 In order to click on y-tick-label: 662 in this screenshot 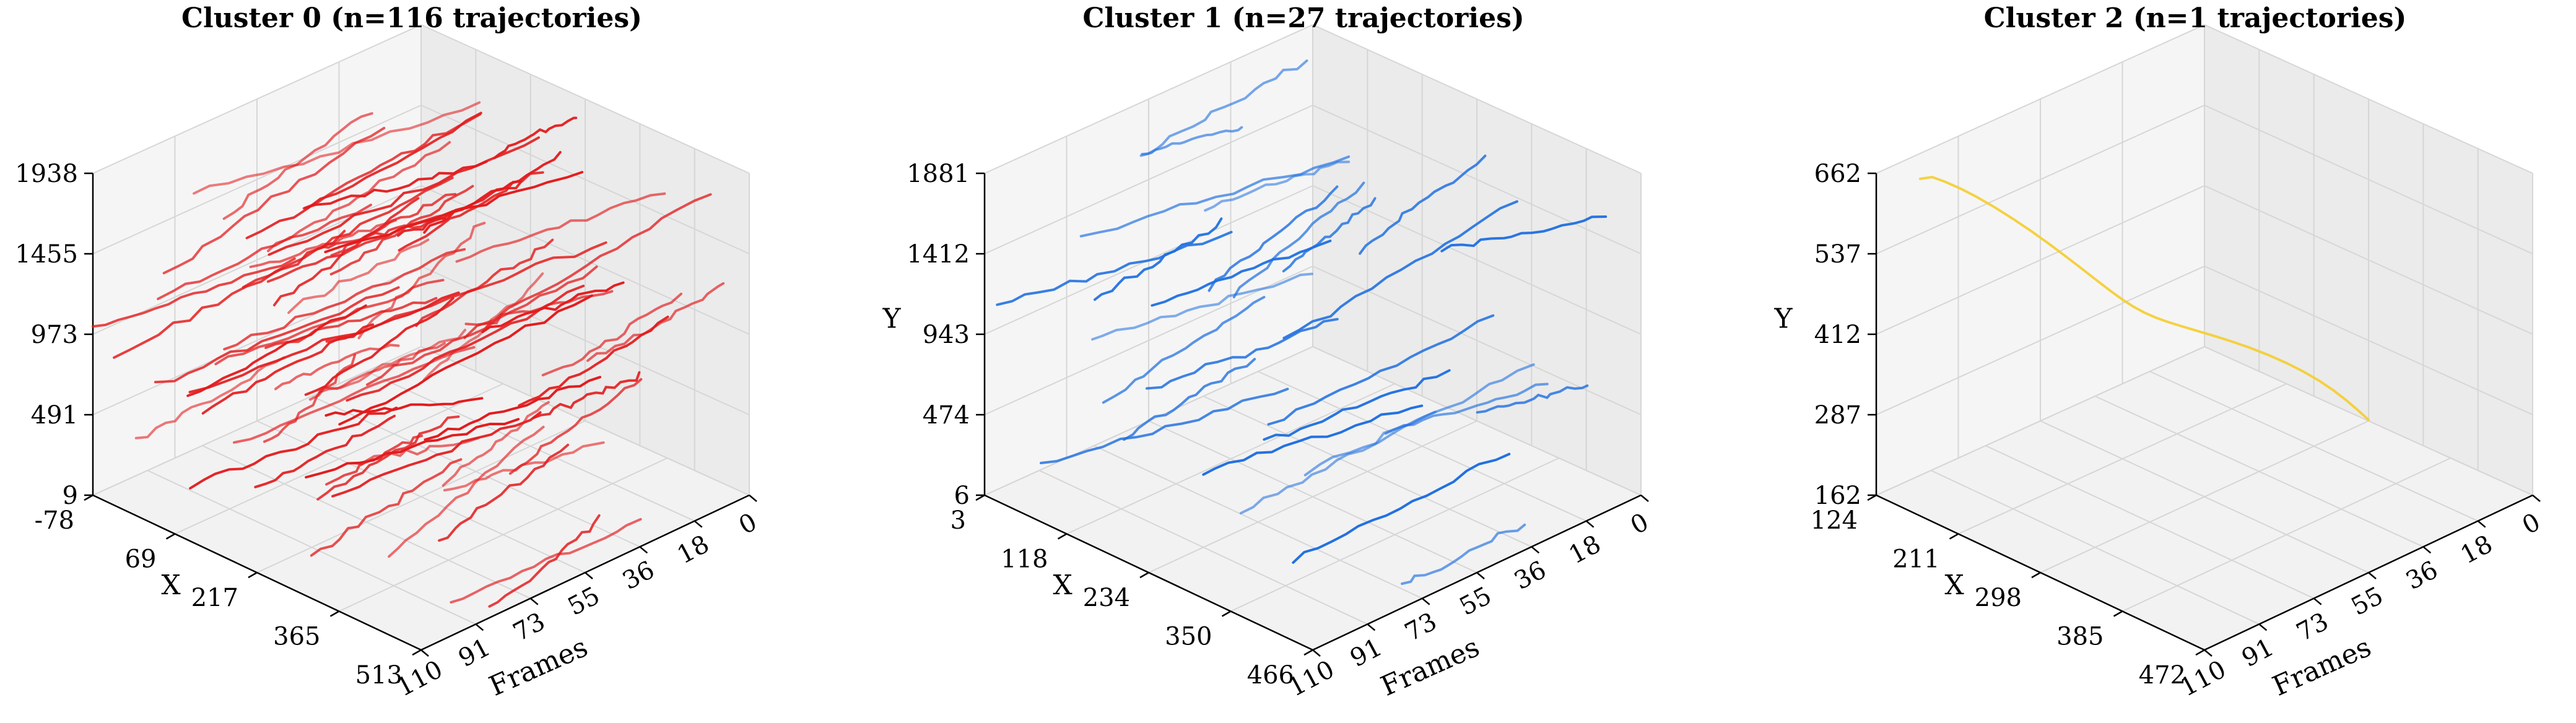, I will do `click(1837, 174)`.